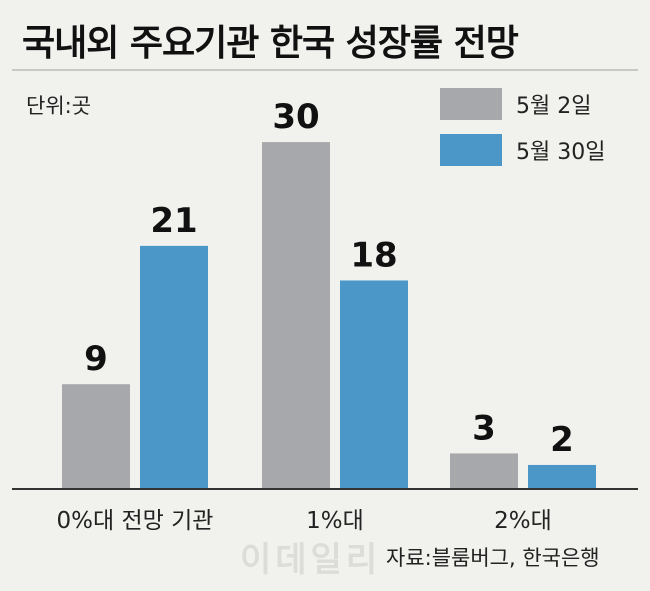 The width and height of the screenshot is (650, 591). Describe the element at coordinates (295, 117) in the screenshot. I see `data-label-series-0-cat-1: 30` at that location.